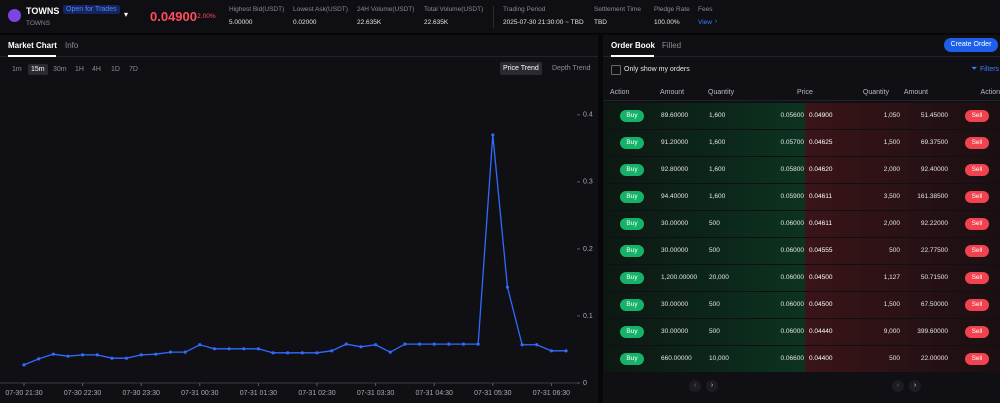 This screenshot has width=1000, height=403. What do you see at coordinates (793, 169) in the screenshot?
I see `cell: 0.05800` at bounding box center [793, 169].